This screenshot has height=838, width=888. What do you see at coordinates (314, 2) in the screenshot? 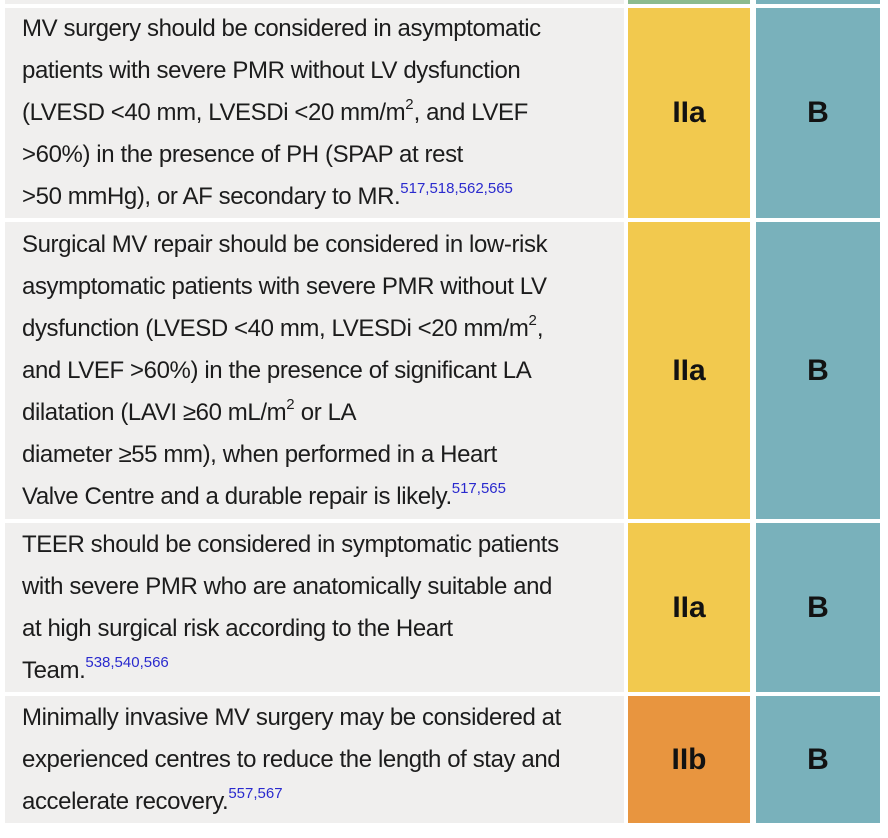
I see `recommendation-text-cell` at bounding box center [314, 2].